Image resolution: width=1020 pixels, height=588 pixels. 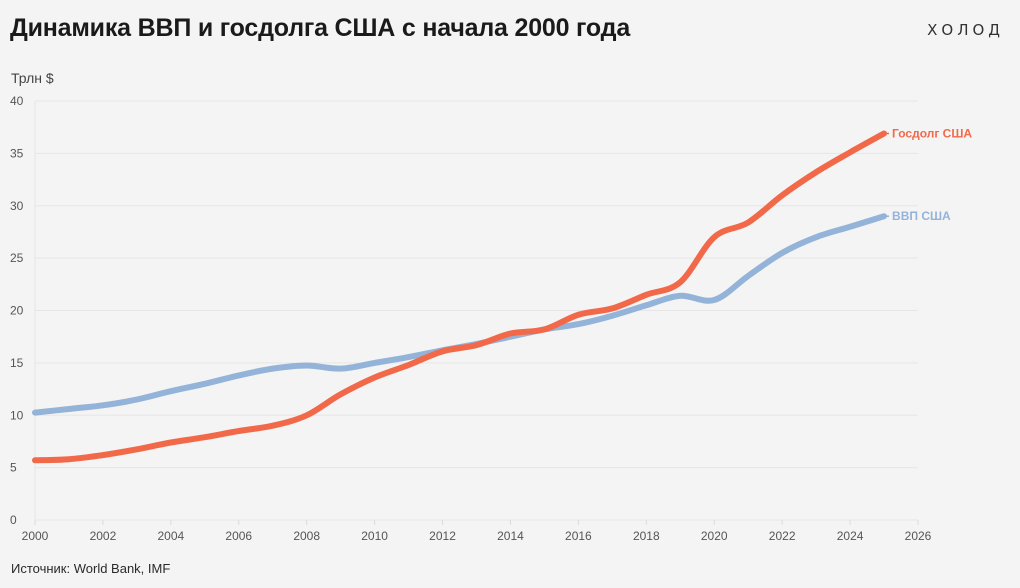 I want to click on source-note: Источник: World Bank, IMF, so click(x=91, y=568).